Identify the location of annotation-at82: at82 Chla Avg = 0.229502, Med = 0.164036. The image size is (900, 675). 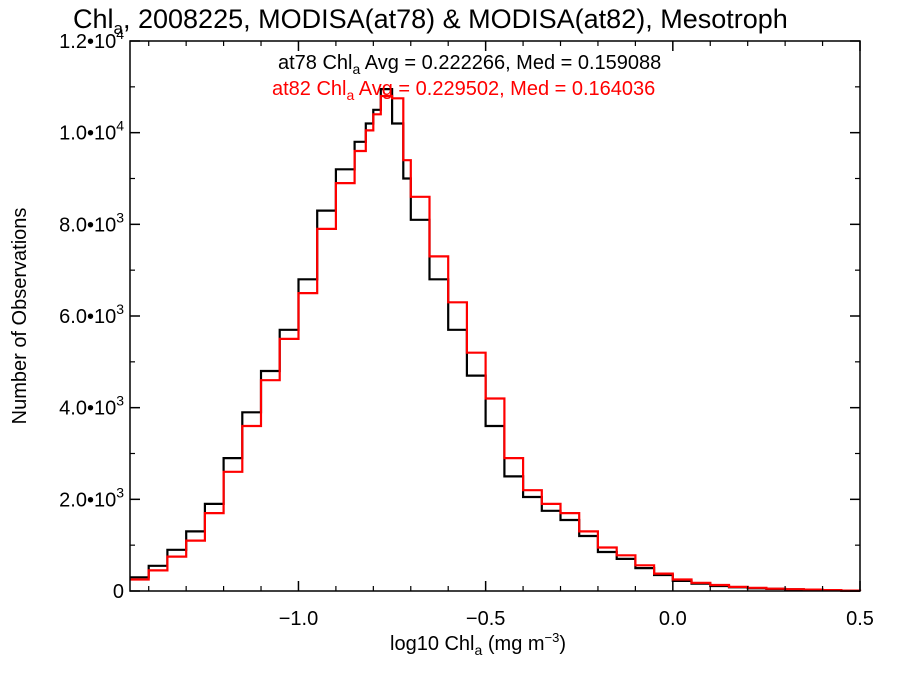
(463, 90).